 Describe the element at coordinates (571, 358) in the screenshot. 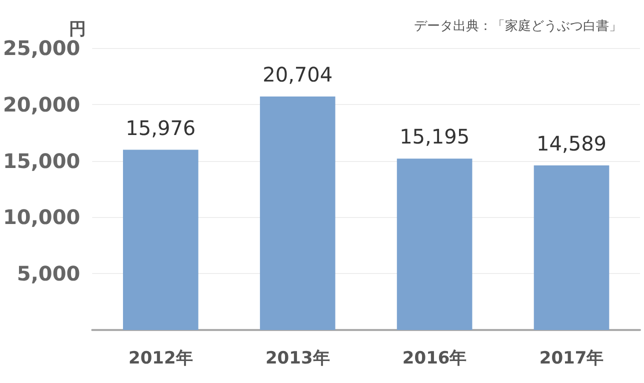

I see `x-tick-label: 2017年` at that location.